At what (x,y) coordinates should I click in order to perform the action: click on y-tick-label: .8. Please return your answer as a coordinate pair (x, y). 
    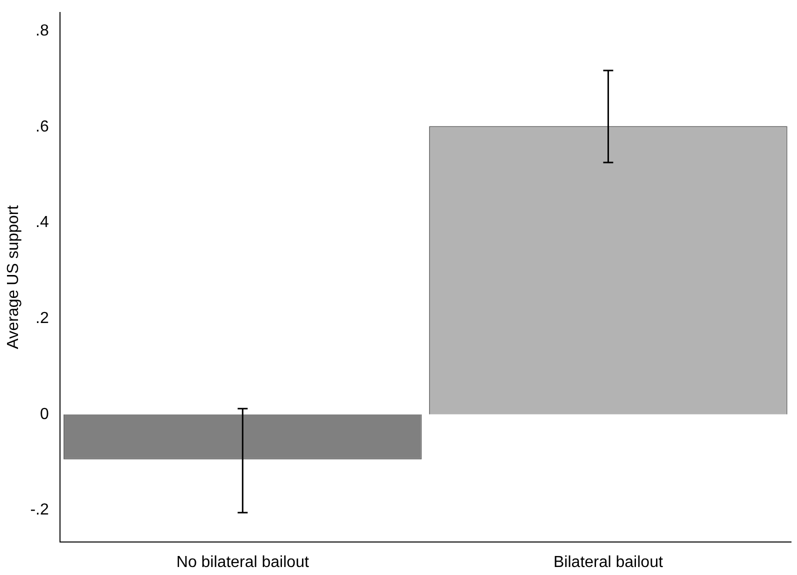
    Looking at the image, I should click on (42, 31).